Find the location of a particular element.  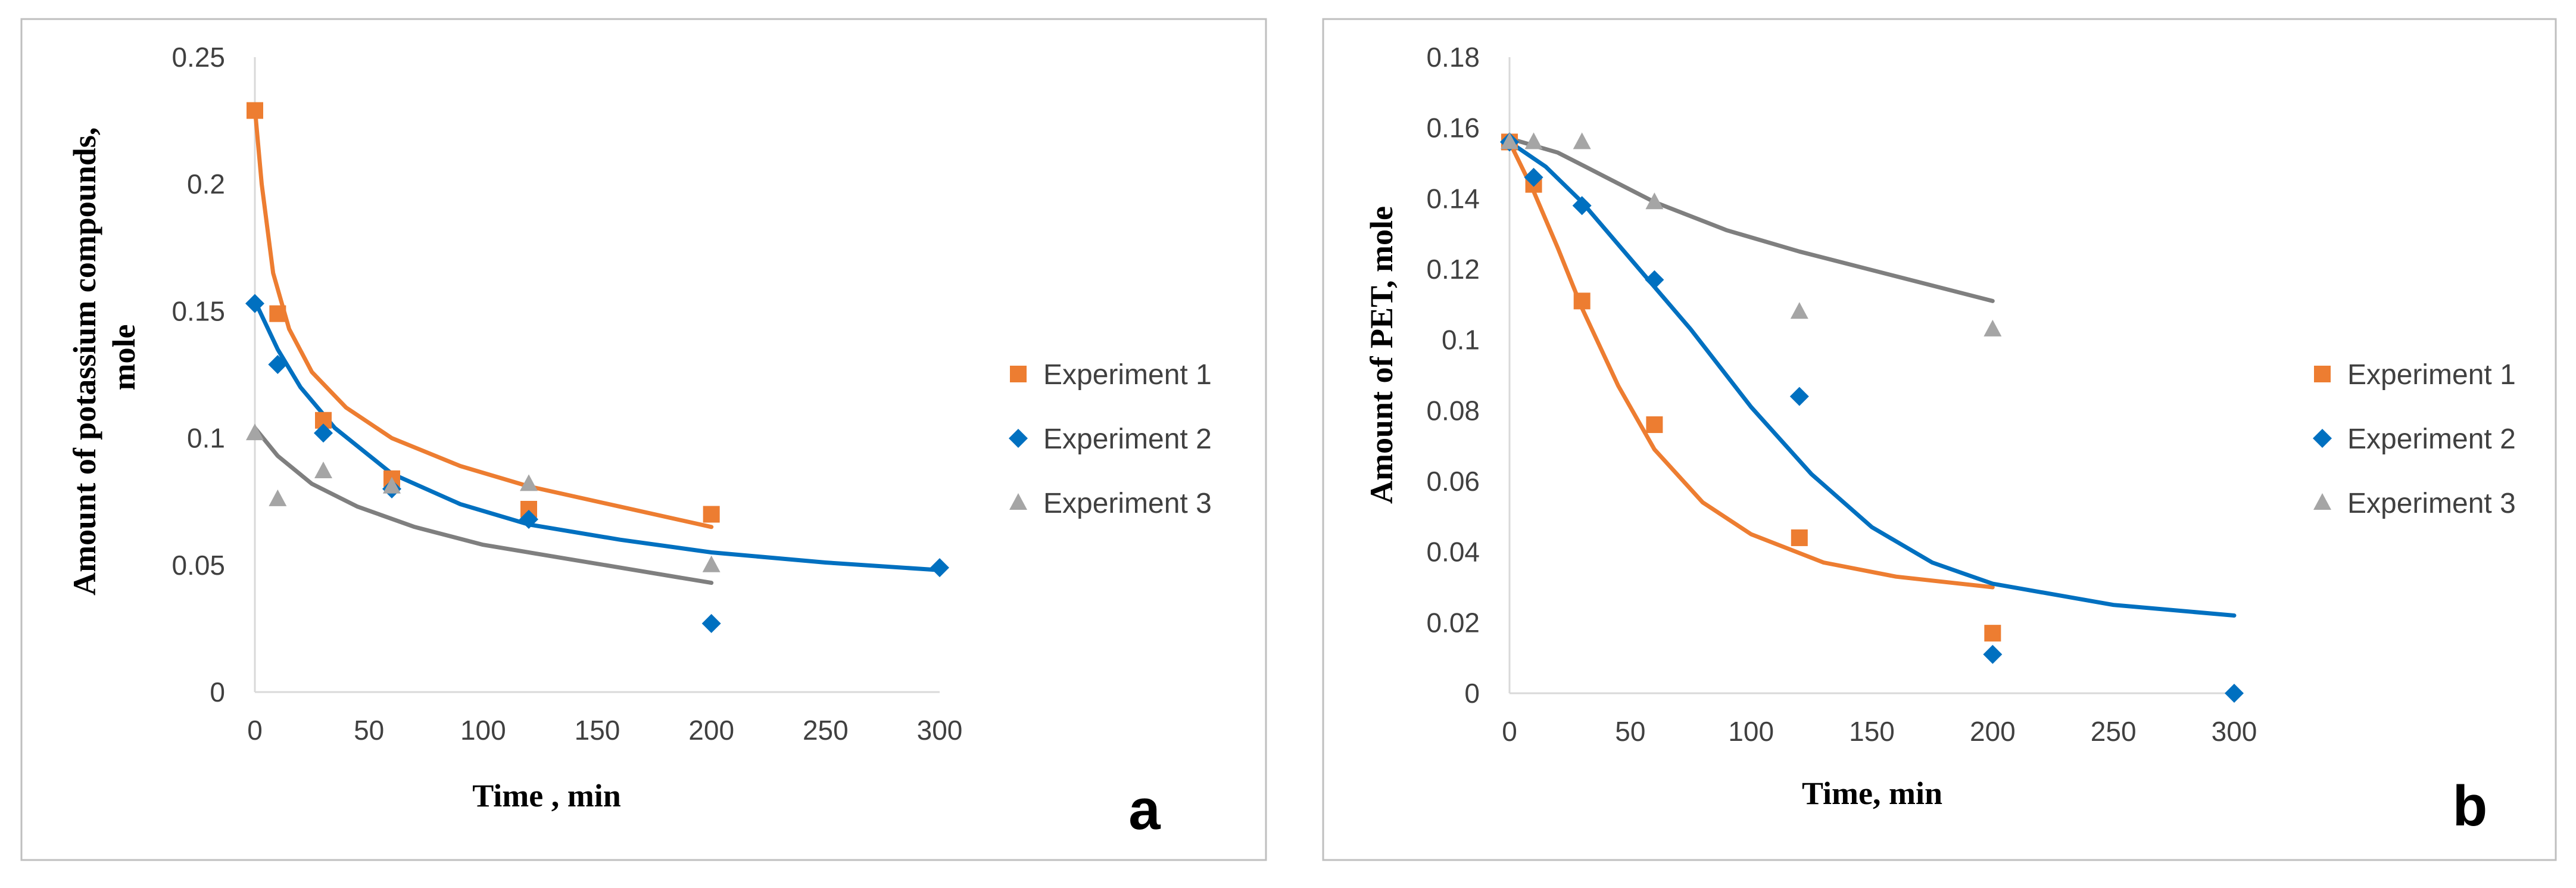

panel-b-y-tick-label: 0.1 is located at coordinates (1461, 340).